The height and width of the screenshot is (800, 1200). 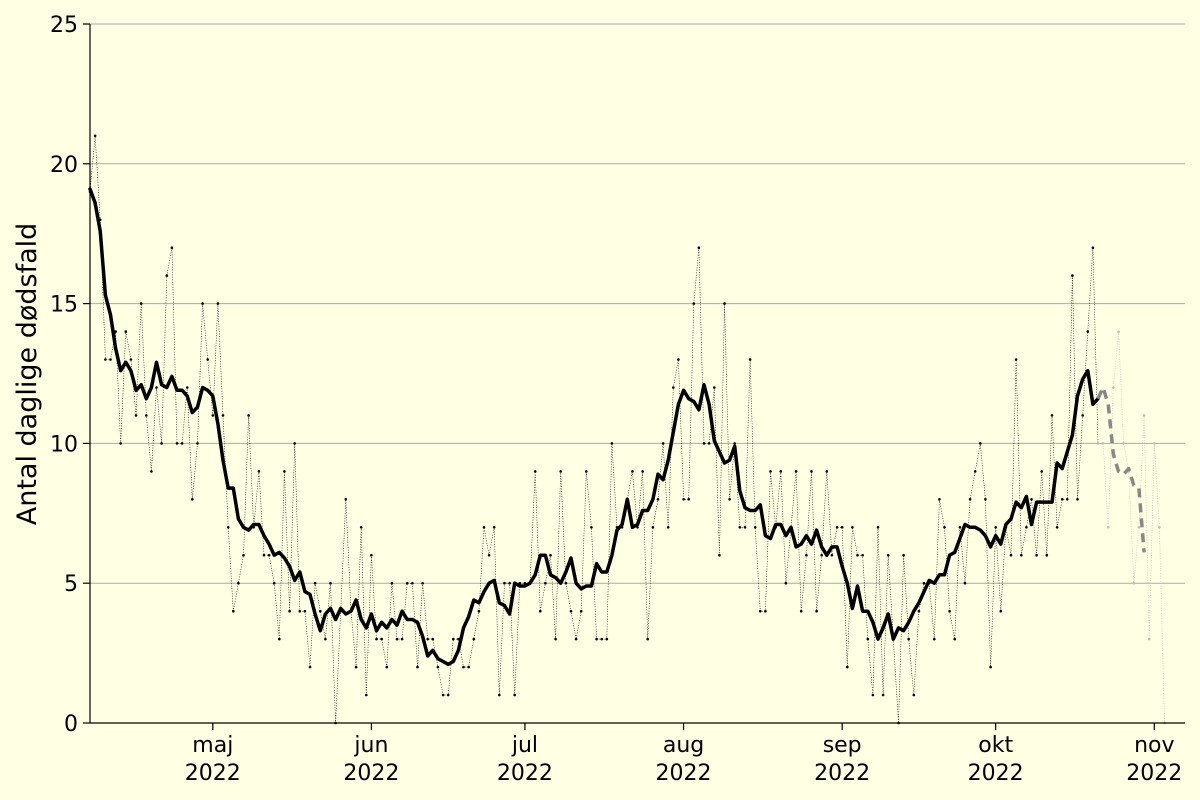 What do you see at coordinates (212, 745) in the screenshot?
I see `x-tick-label-month: maj` at bounding box center [212, 745].